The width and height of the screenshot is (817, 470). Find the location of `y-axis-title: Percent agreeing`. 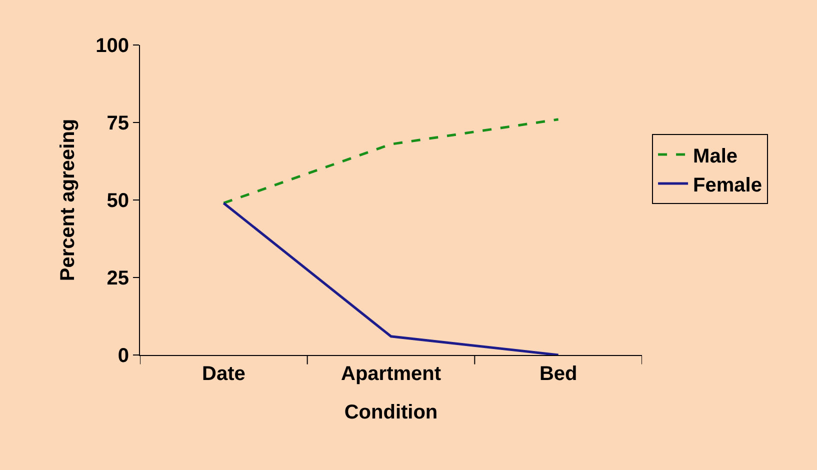

y-axis-title: Percent agreeing is located at coordinates (68, 200).